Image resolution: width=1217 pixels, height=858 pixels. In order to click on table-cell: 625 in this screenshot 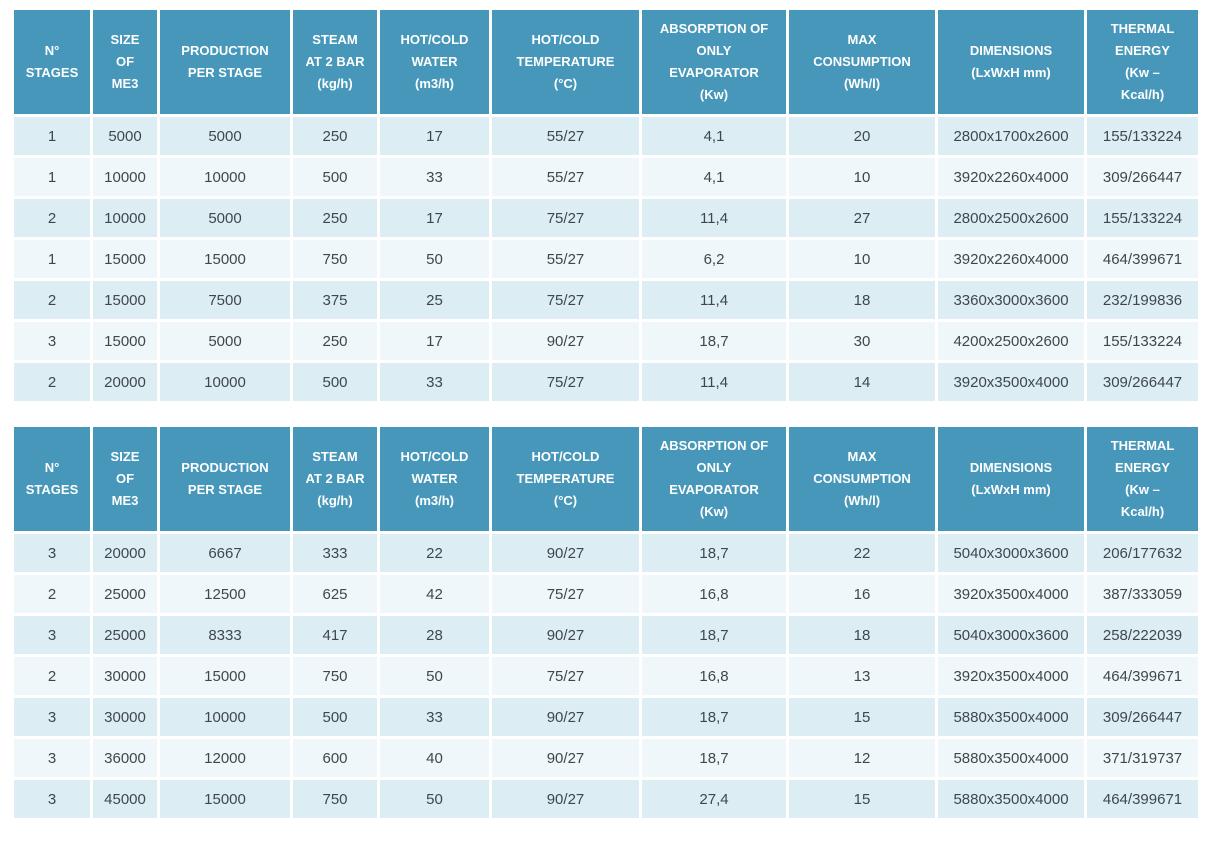, I will do `click(335, 594)`.